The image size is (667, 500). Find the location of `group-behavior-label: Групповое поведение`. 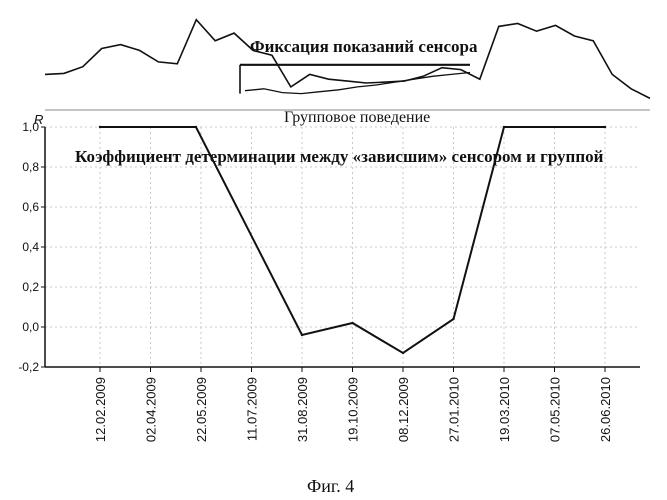

group-behavior-label: Групповое поведение is located at coordinates (357, 117).